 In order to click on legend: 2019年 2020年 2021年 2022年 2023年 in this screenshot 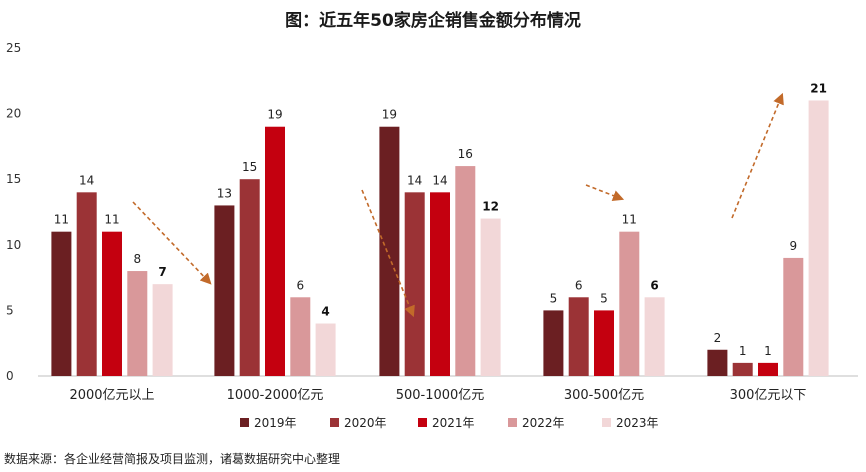, I will do `click(449, 423)`.